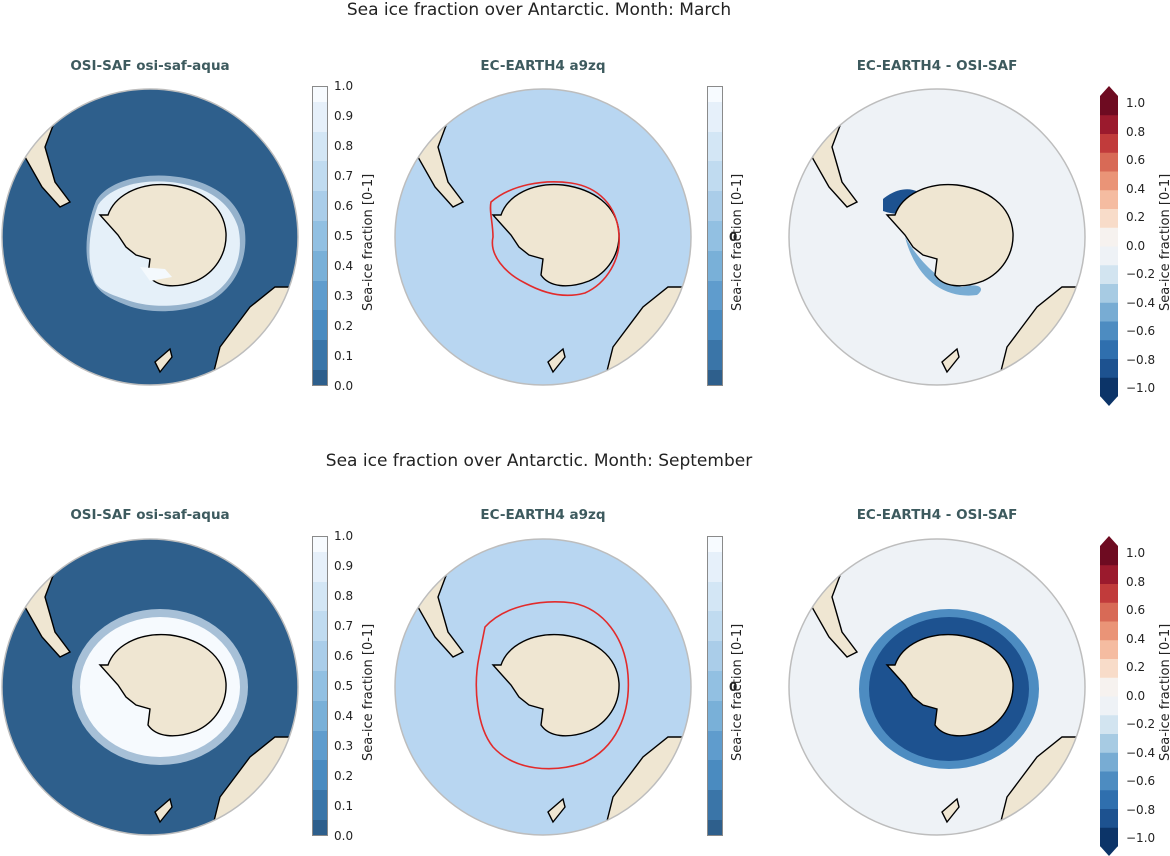 This screenshot has width=1170, height=856. Describe the element at coordinates (543, 66) in the screenshot. I see `panel-title-model-march: EC-EARTH4 a9zq` at that location.